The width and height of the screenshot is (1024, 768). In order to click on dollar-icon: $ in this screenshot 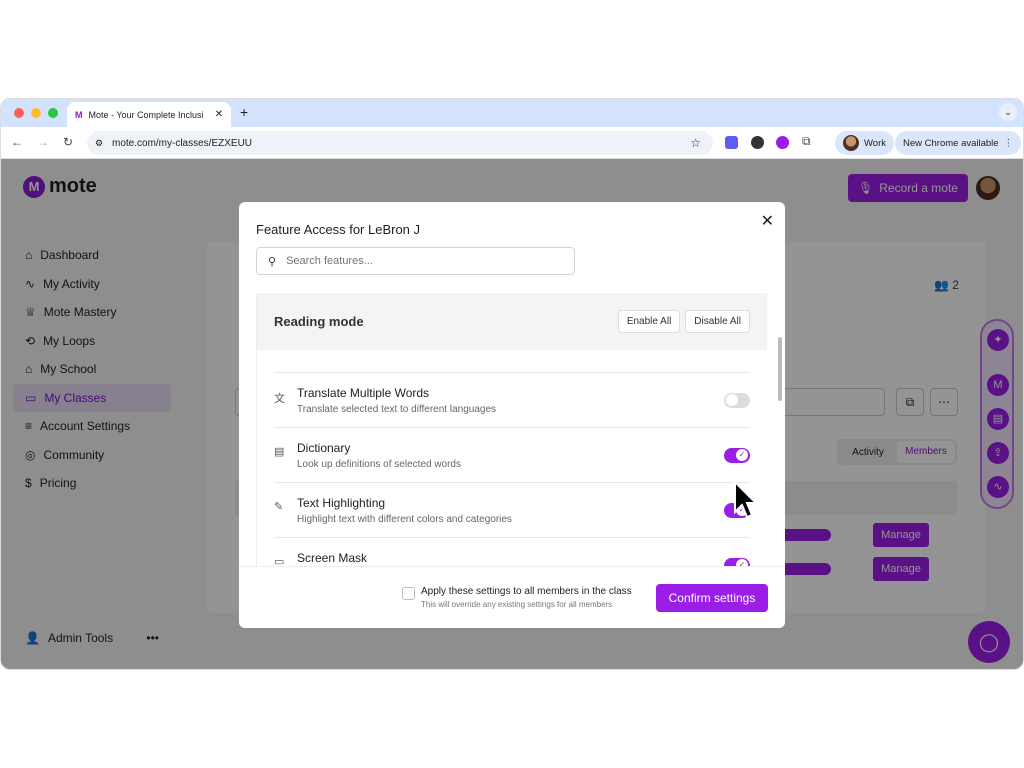, I will do `click(28, 483)`.